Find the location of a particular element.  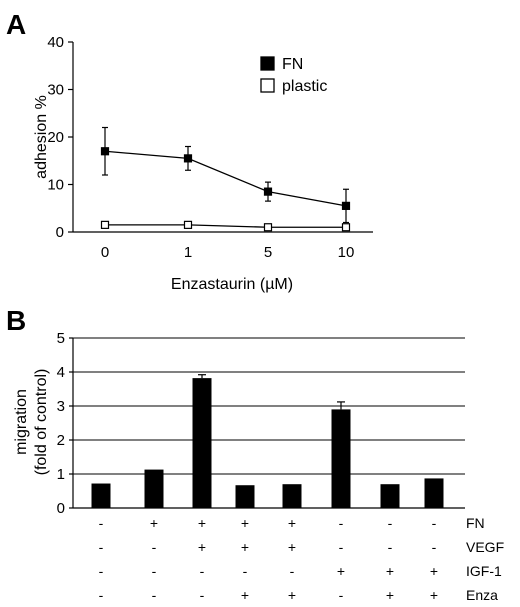

panel-a-xlabel: Enzastaurin (µM) is located at coordinates (232, 284).